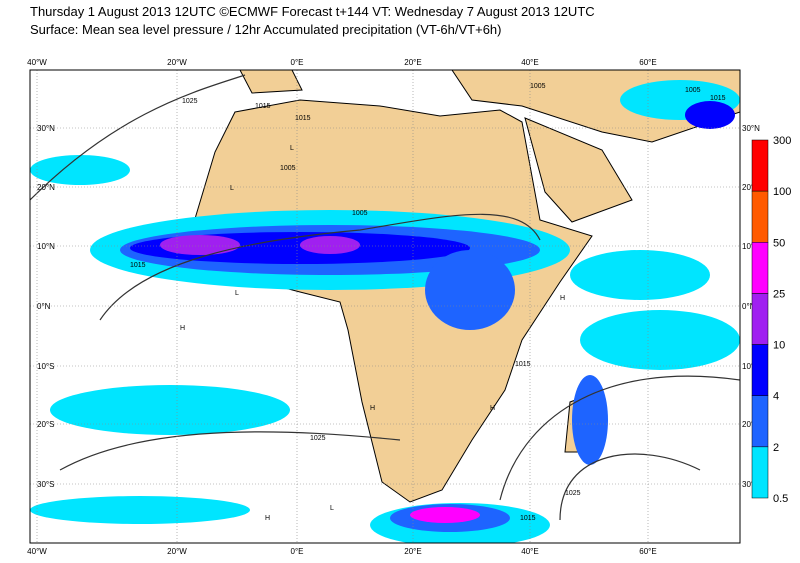  I want to click on colorbar-label: 50, so click(779, 243).